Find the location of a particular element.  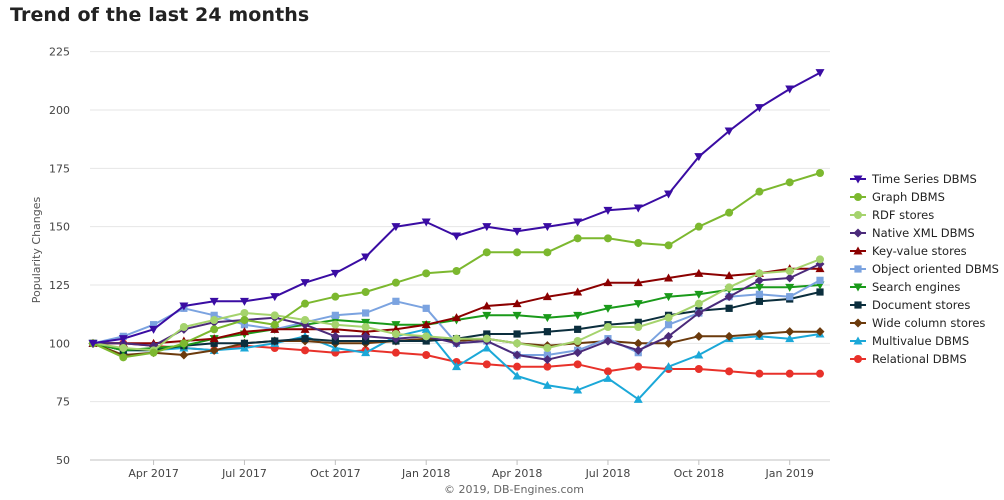

legend-item: Wide column stores is located at coordinates (917, 323).